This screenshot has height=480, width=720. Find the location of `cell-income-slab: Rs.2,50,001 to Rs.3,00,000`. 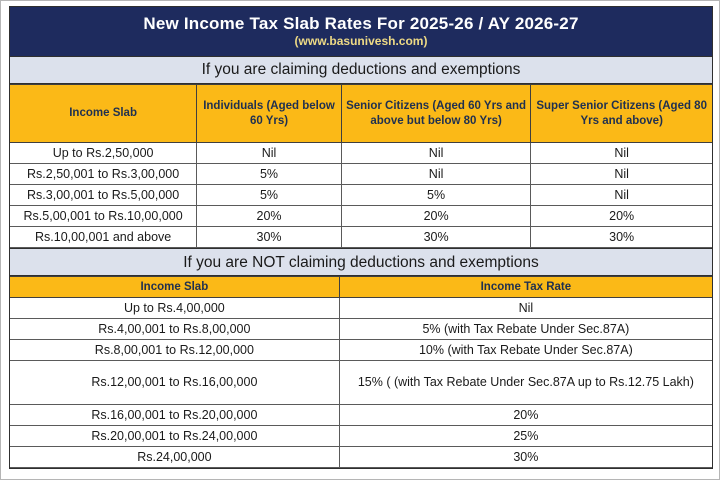

cell-income-slab: Rs.2,50,001 to Rs.3,00,000 is located at coordinates (104, 174).